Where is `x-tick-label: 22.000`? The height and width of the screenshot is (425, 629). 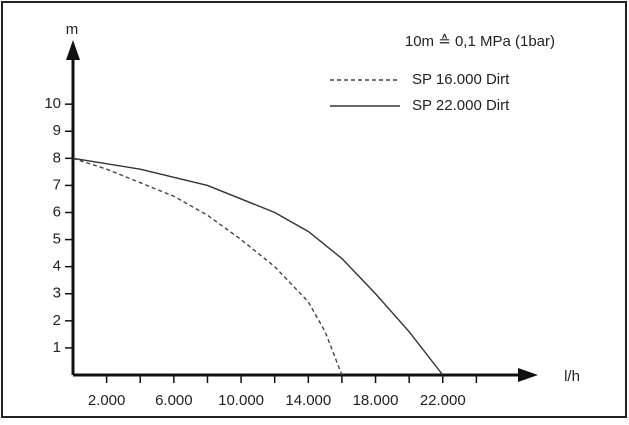
x-tick-label: 22.000 is located at coordinates (443, 400).